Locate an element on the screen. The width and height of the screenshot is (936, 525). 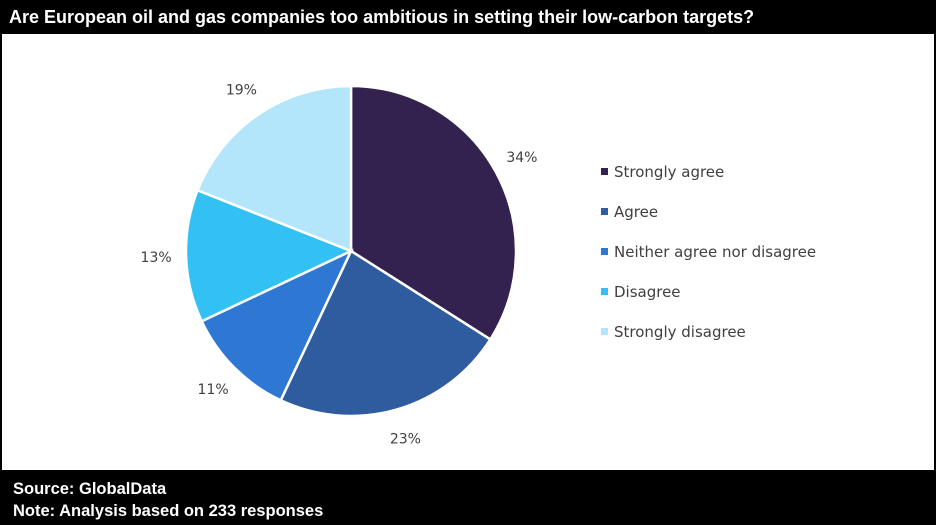
legend-label: Agree is located at coordinates (636, 212).